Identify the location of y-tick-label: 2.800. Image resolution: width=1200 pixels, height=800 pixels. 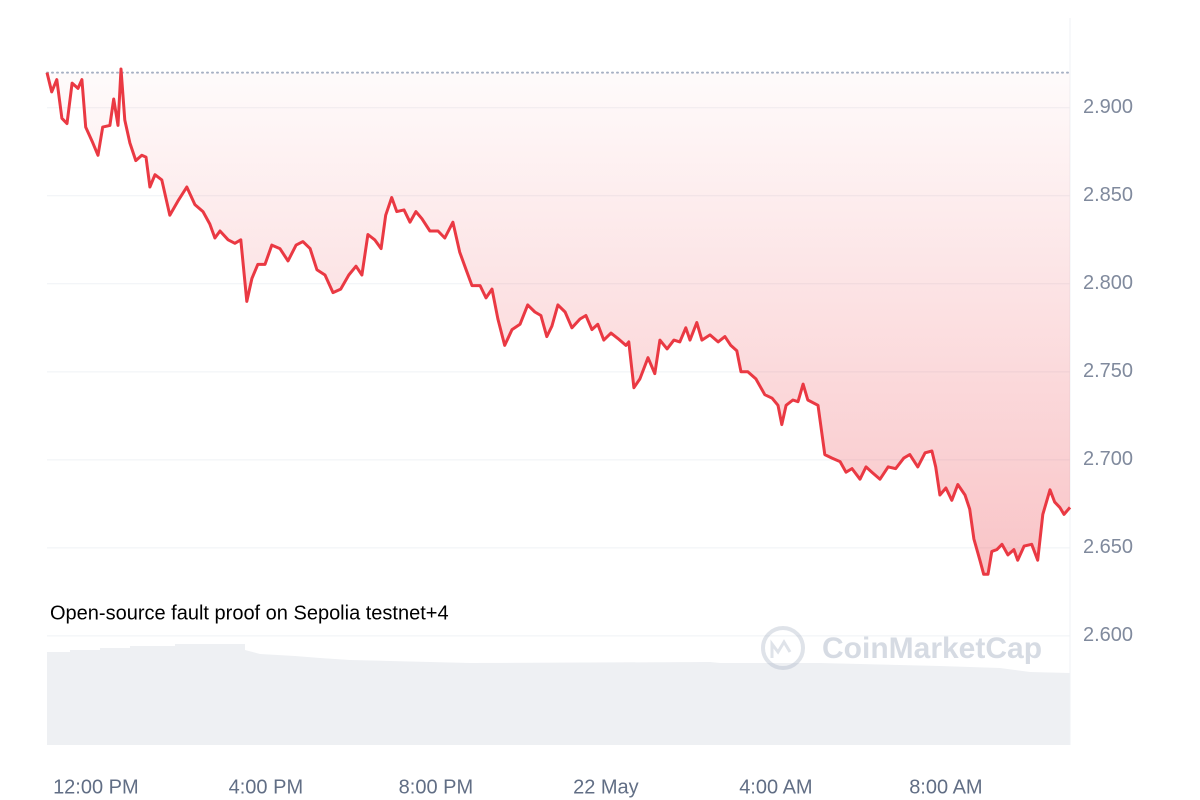
(1108, 283).